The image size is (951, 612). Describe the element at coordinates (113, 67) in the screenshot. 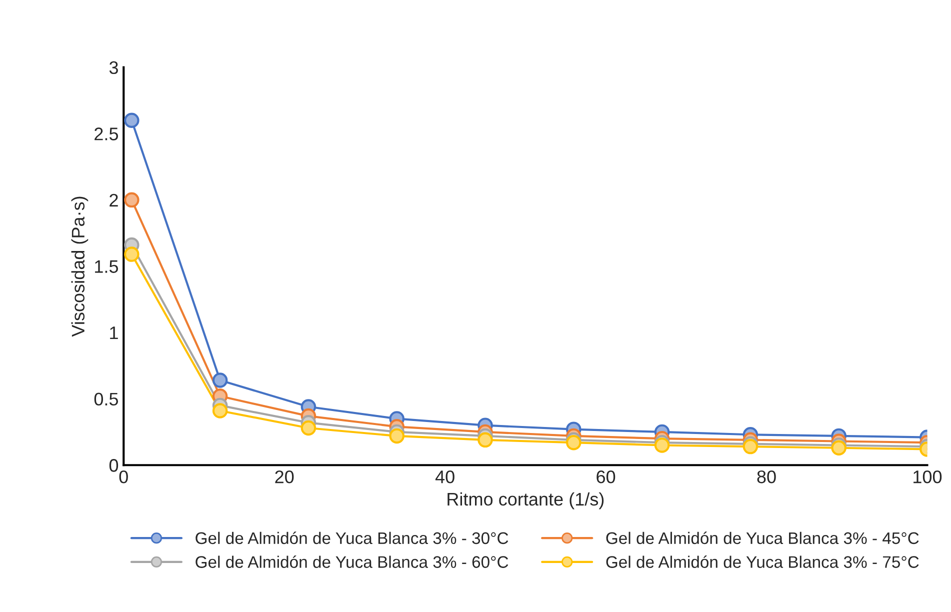

I see `y-tick-label: 3` at that location.